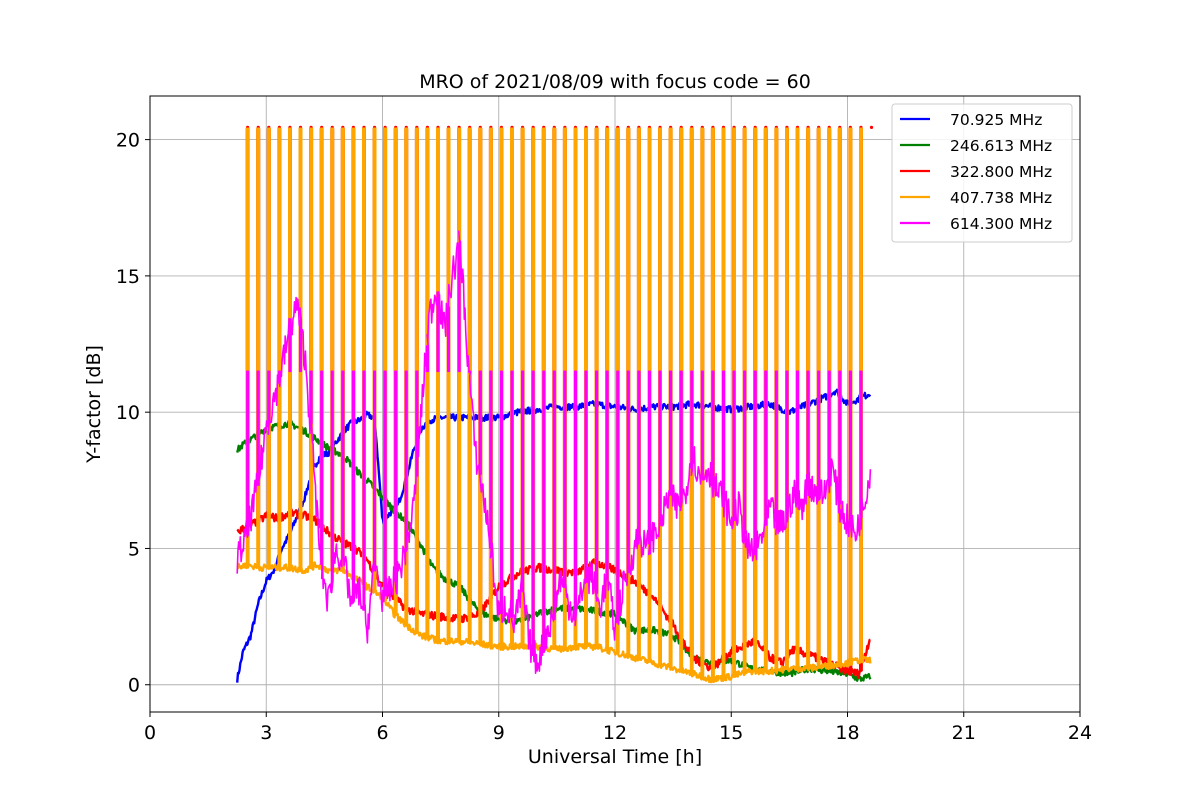  What do you see at coordinates (996, 120) in the screenshot?
I see `legend-label: 70.925 MHz` at bounding box center [996, 120].